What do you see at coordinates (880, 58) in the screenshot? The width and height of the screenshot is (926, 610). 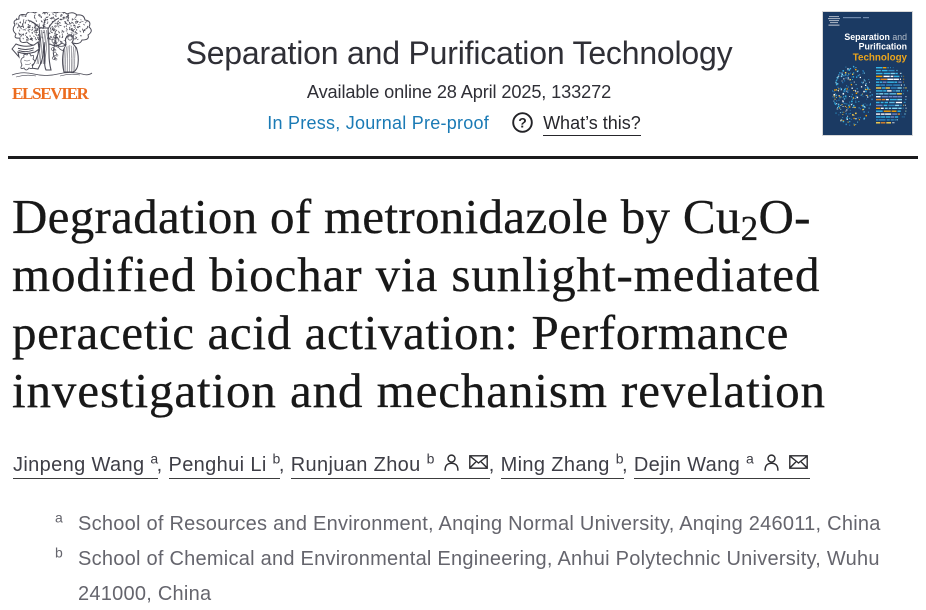 I see `svg-text: Technology` at bounding box center [880, 58].